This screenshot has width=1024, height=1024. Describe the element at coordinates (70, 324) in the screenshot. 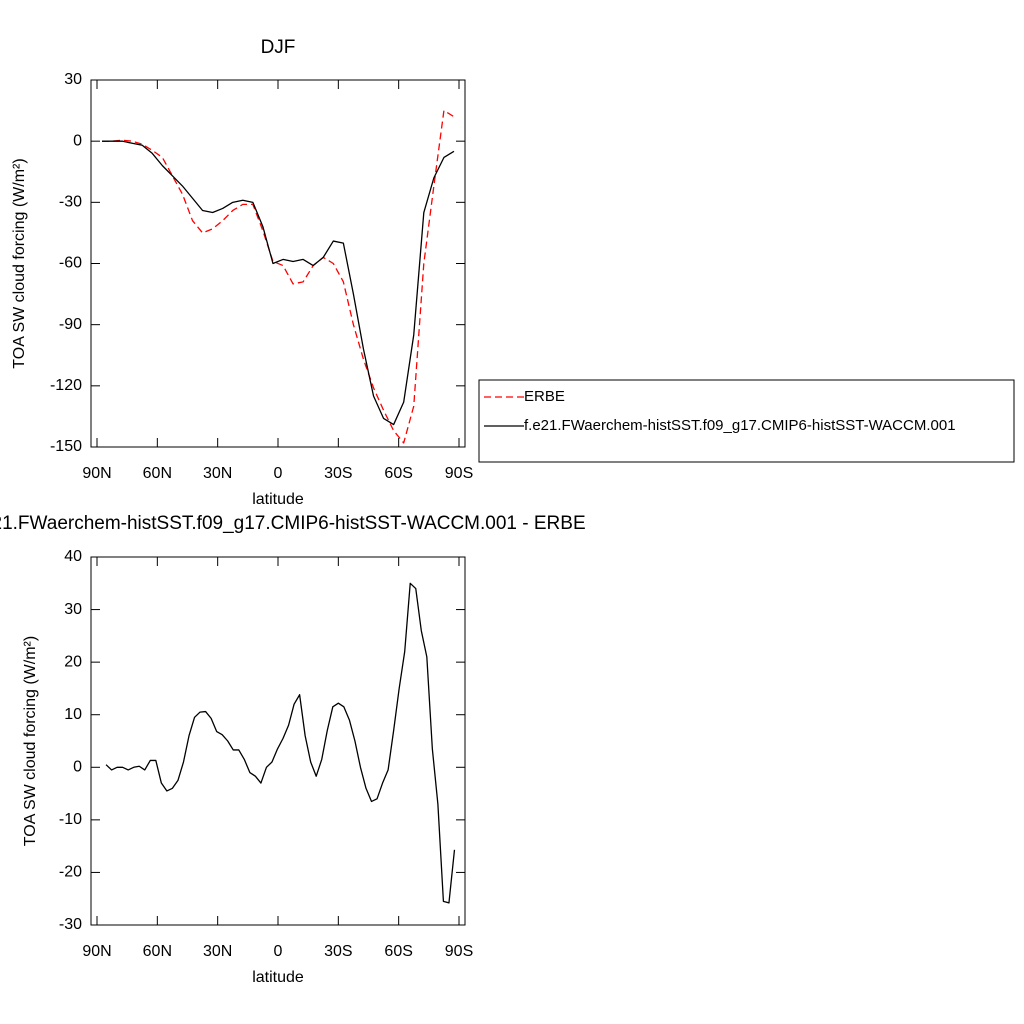

I see `y-tick-label: -90` at that location.